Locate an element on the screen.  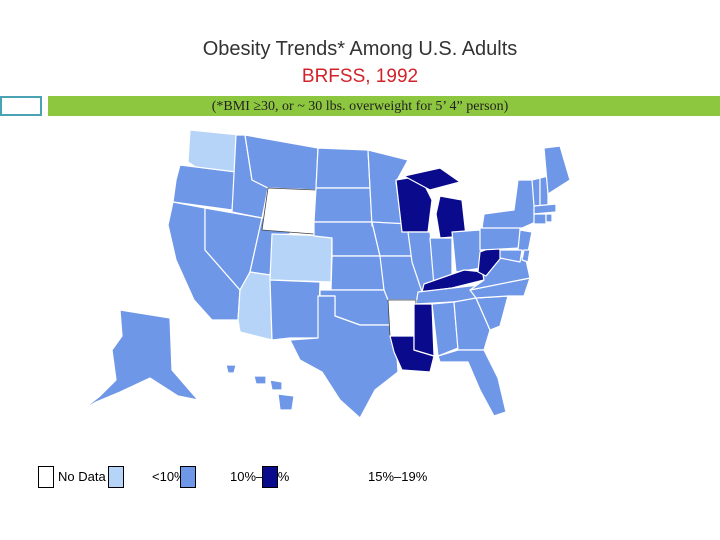
state-wy is located at coordinates (289, 211).